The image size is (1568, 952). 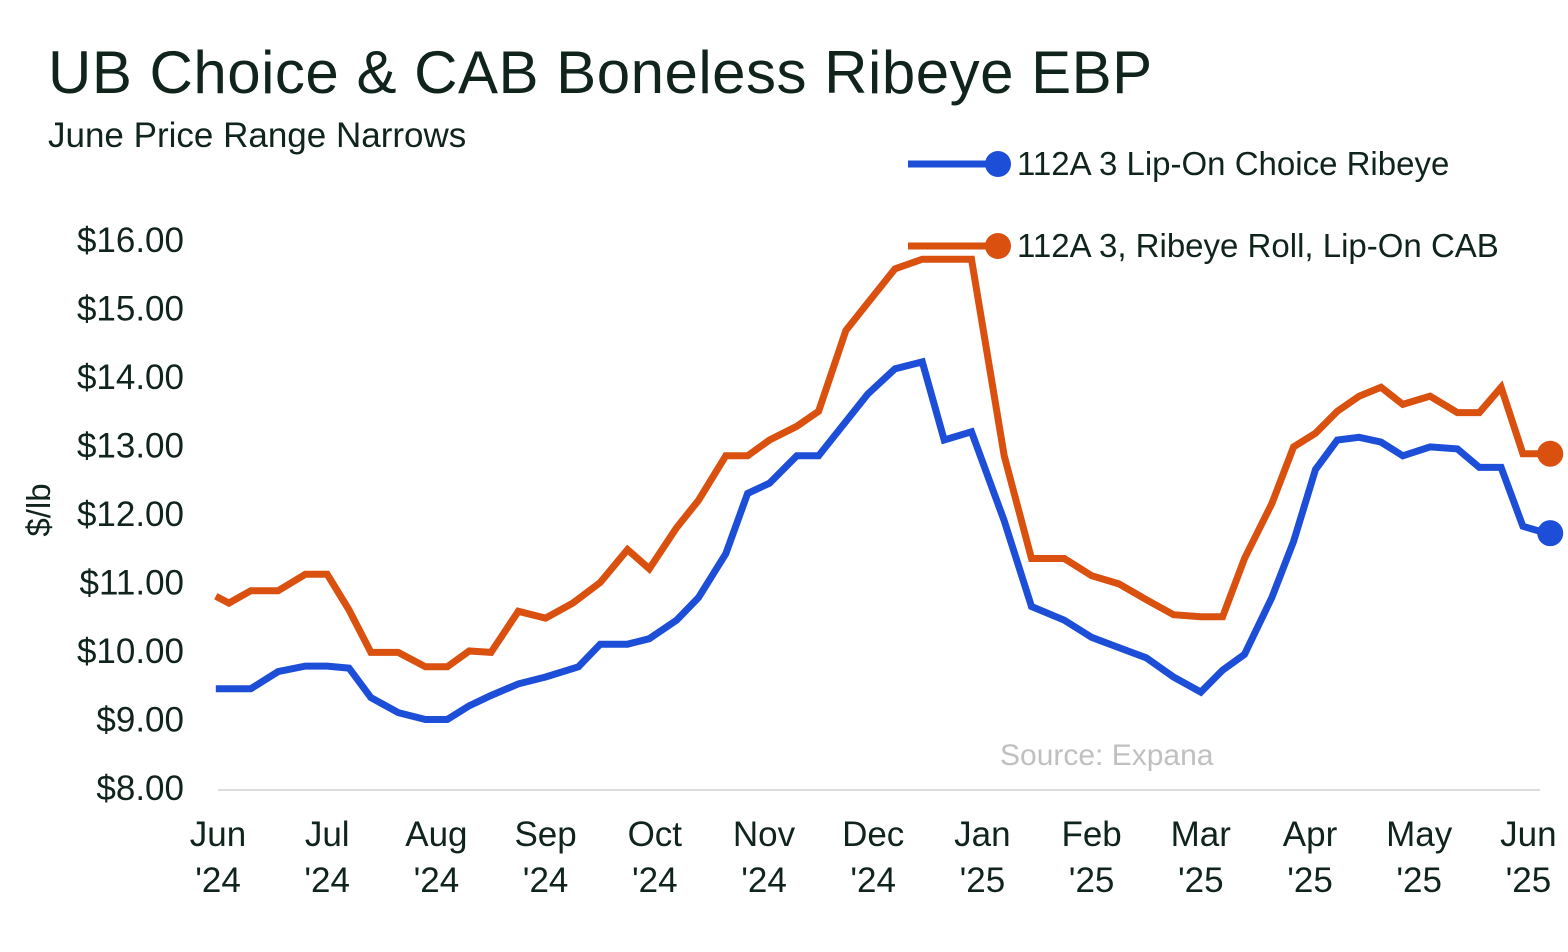 I want to click on y-tick-label: $9.00, so click(x=140, y=720).